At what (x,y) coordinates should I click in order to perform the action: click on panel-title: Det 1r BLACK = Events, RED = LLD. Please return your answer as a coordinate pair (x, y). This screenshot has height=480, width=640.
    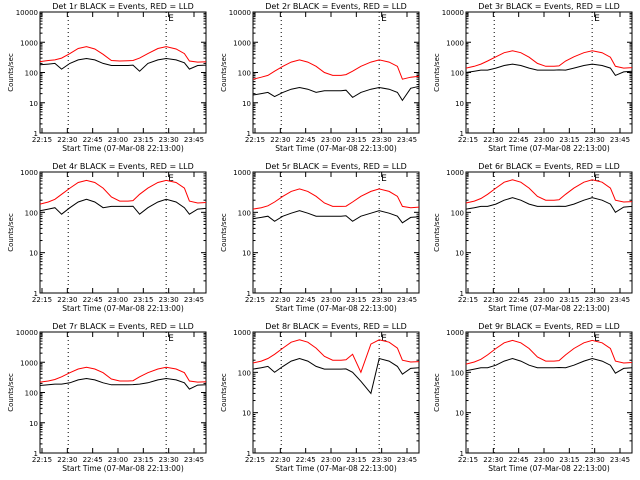
    Looking at the image, I should click on (123, 6).